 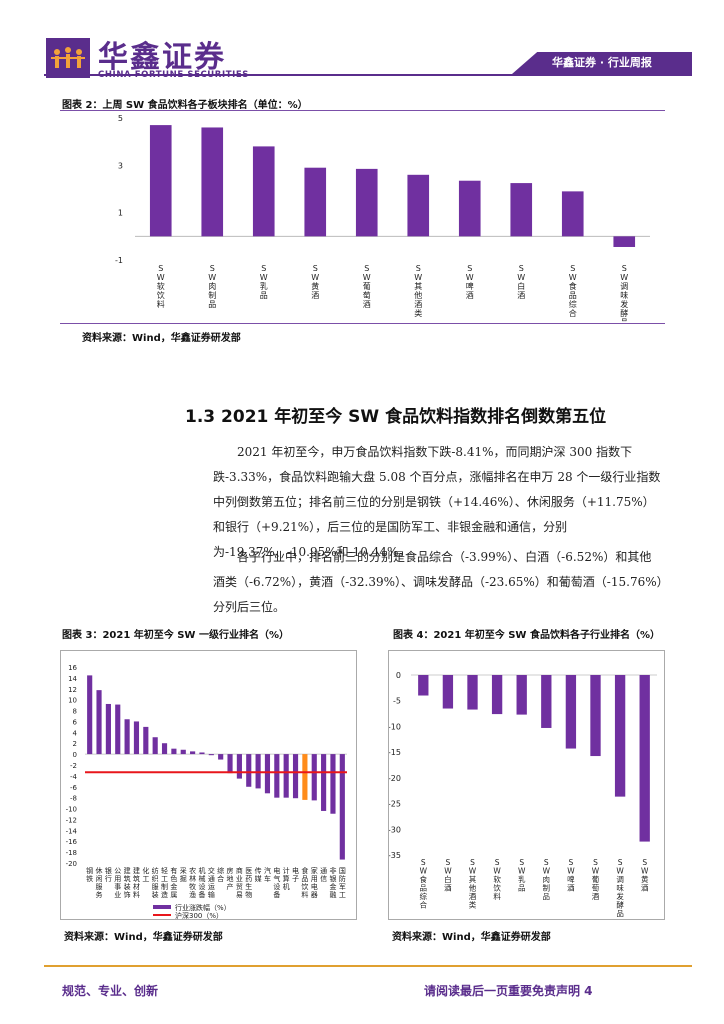 I want to click on y-tick-label: -1, so click(x=119, y=260).